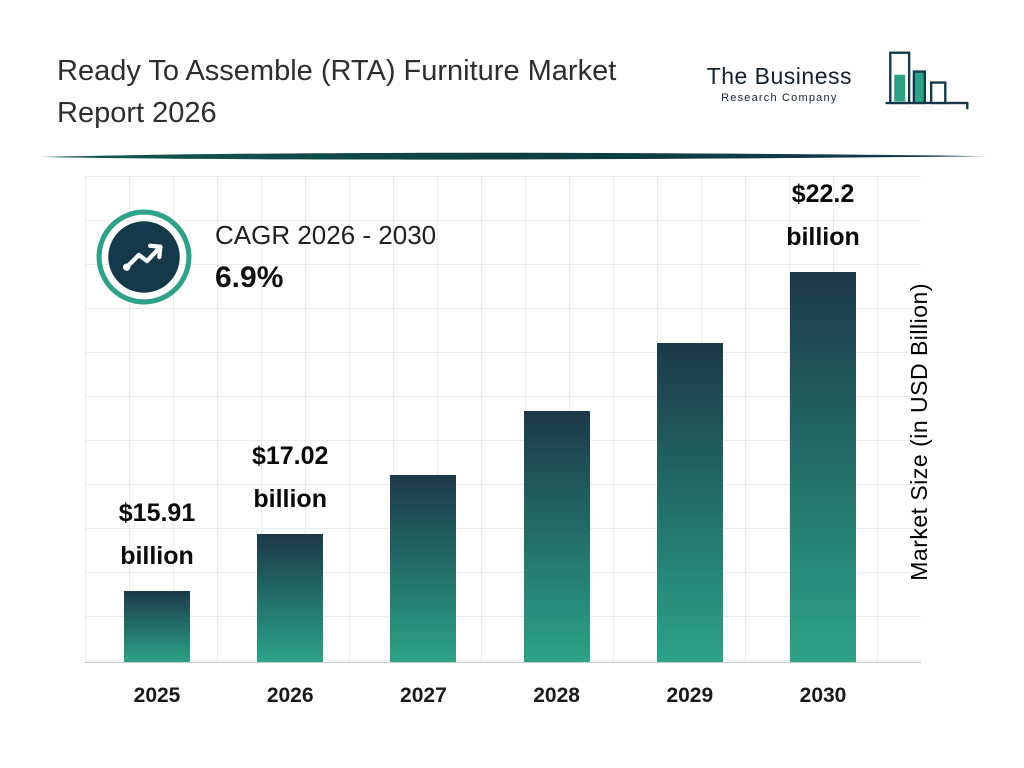  What do you see at coordinates (290, 598) in the screenshot?
I see `bar-2026` at bounding box center [290, 598].